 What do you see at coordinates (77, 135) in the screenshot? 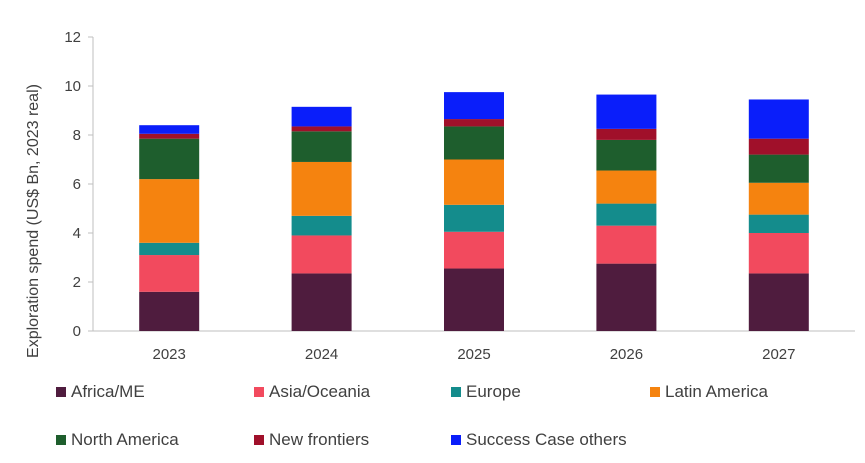
I see `y-tick-label: 8` at bounding box center [77, 135].